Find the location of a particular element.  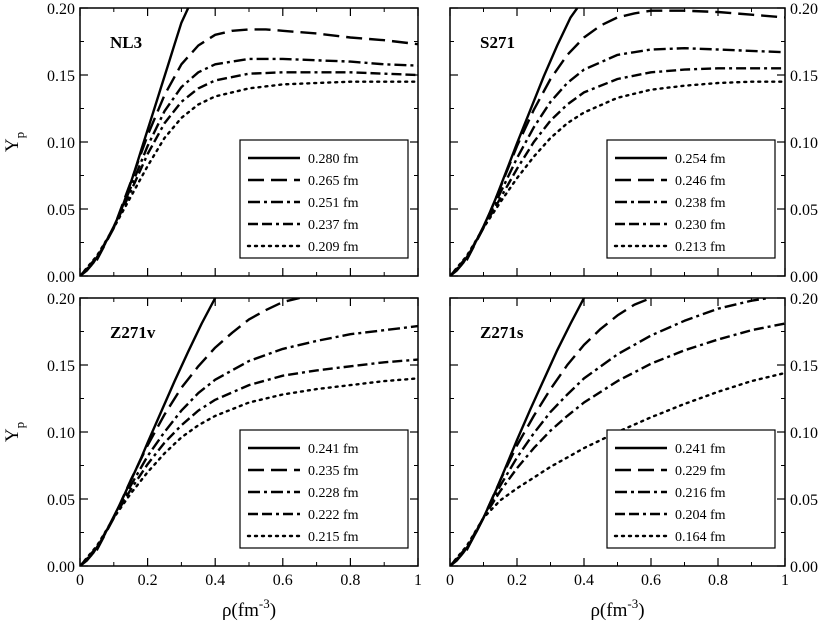

legend-label: 0.213 fm is located at coordinates (700, 247).